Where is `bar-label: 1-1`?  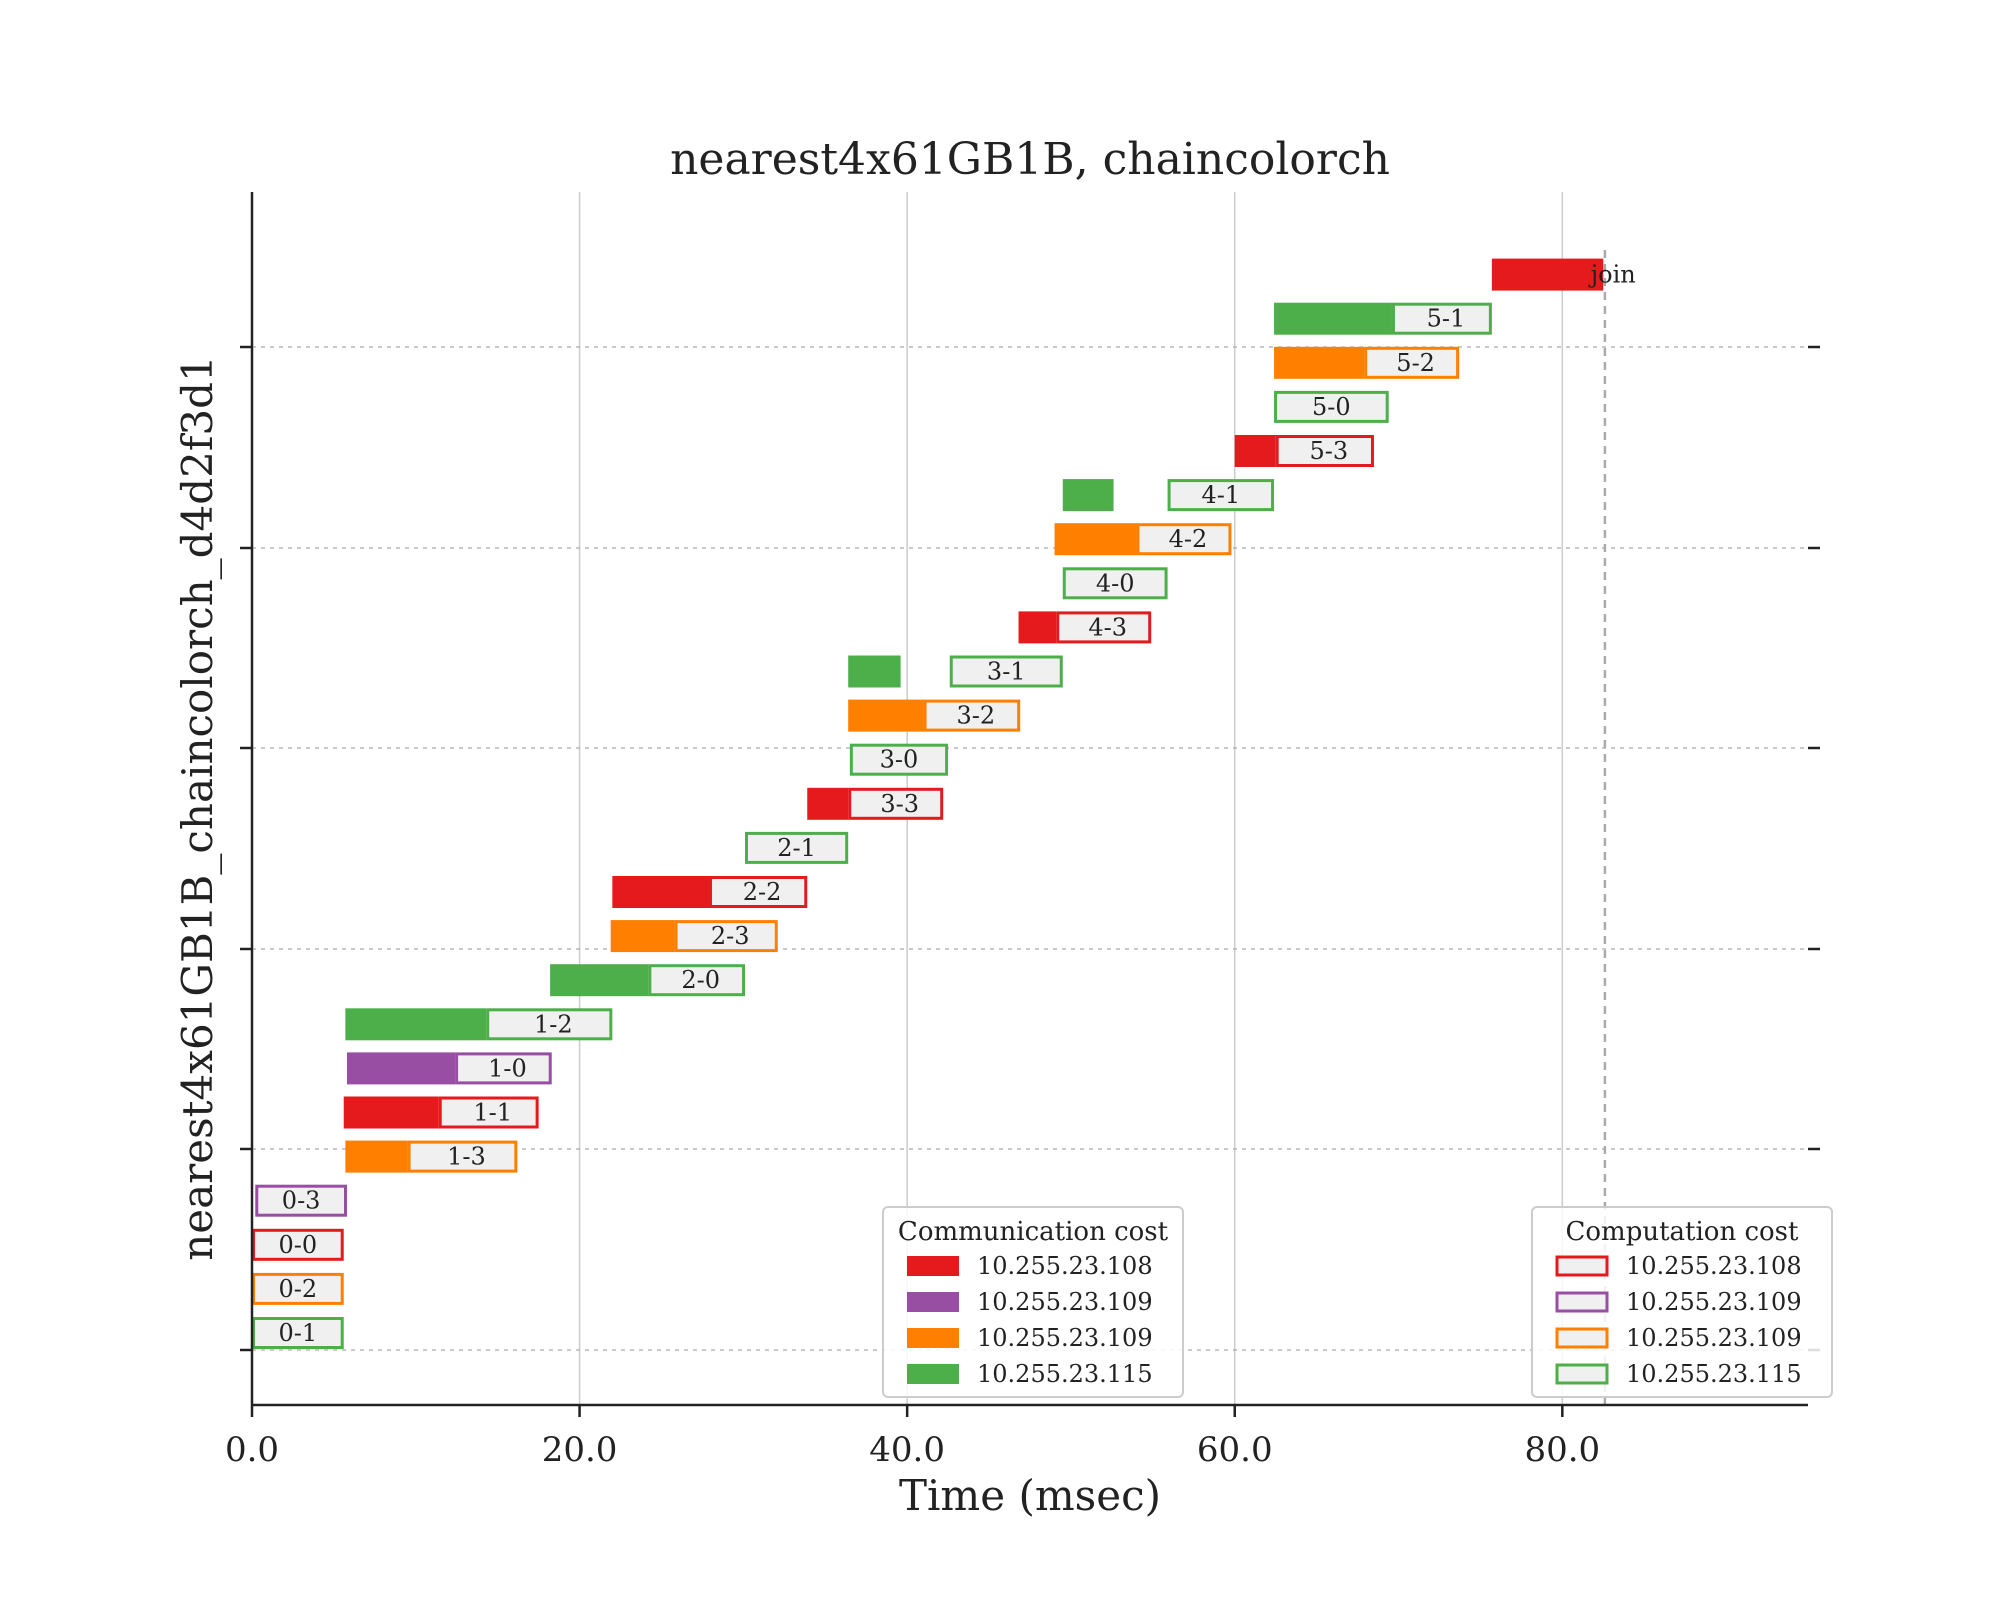
bar-label: 1-1 is located at coordinates (492, 1113).